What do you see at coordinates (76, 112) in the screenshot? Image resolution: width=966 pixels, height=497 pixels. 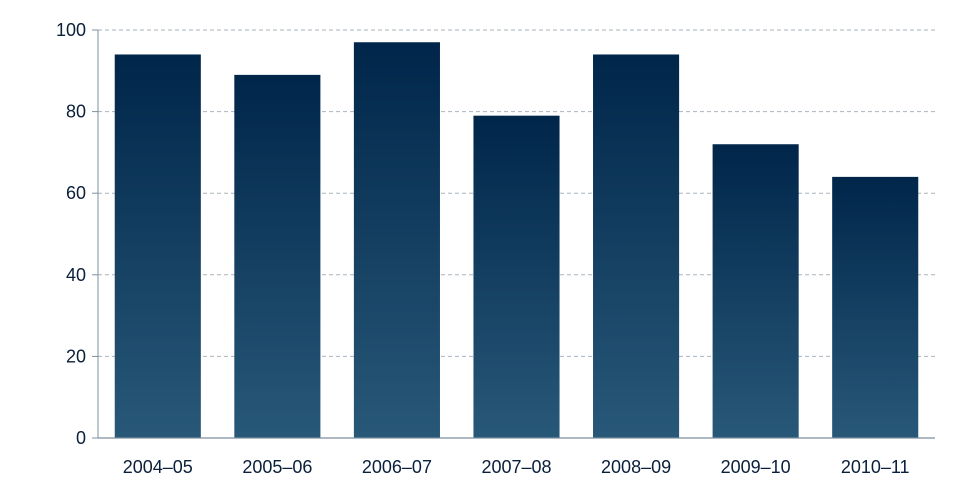 I see `y-tick-label-80: 80` at bounding box center [76, 112].